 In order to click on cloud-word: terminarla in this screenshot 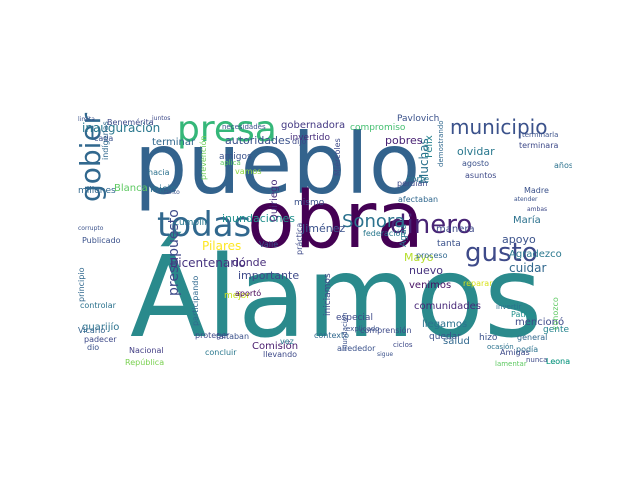, I will do `click(540, 135)`.